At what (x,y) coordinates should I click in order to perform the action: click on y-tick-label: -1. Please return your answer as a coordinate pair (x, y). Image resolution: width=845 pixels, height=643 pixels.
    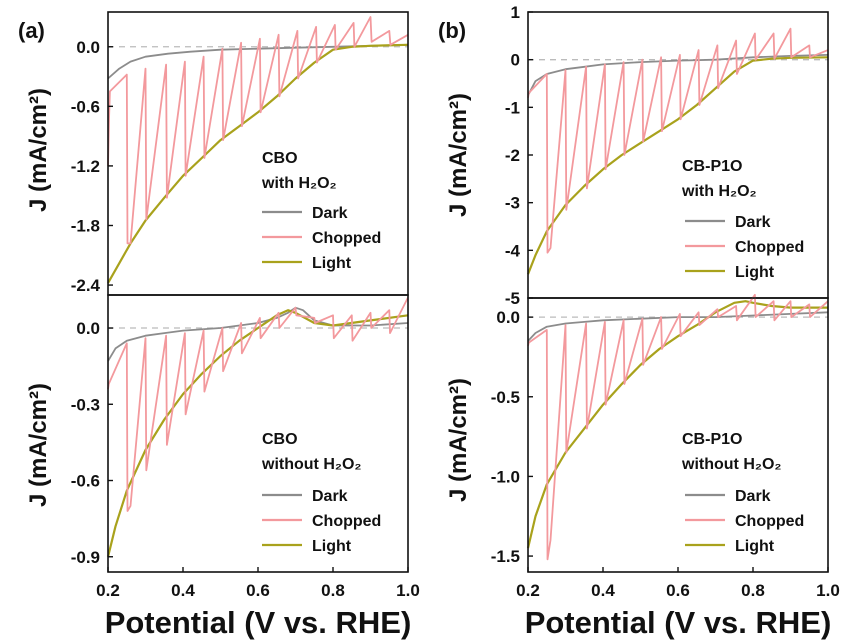
    Looking at the image, I should click on (512, 107).